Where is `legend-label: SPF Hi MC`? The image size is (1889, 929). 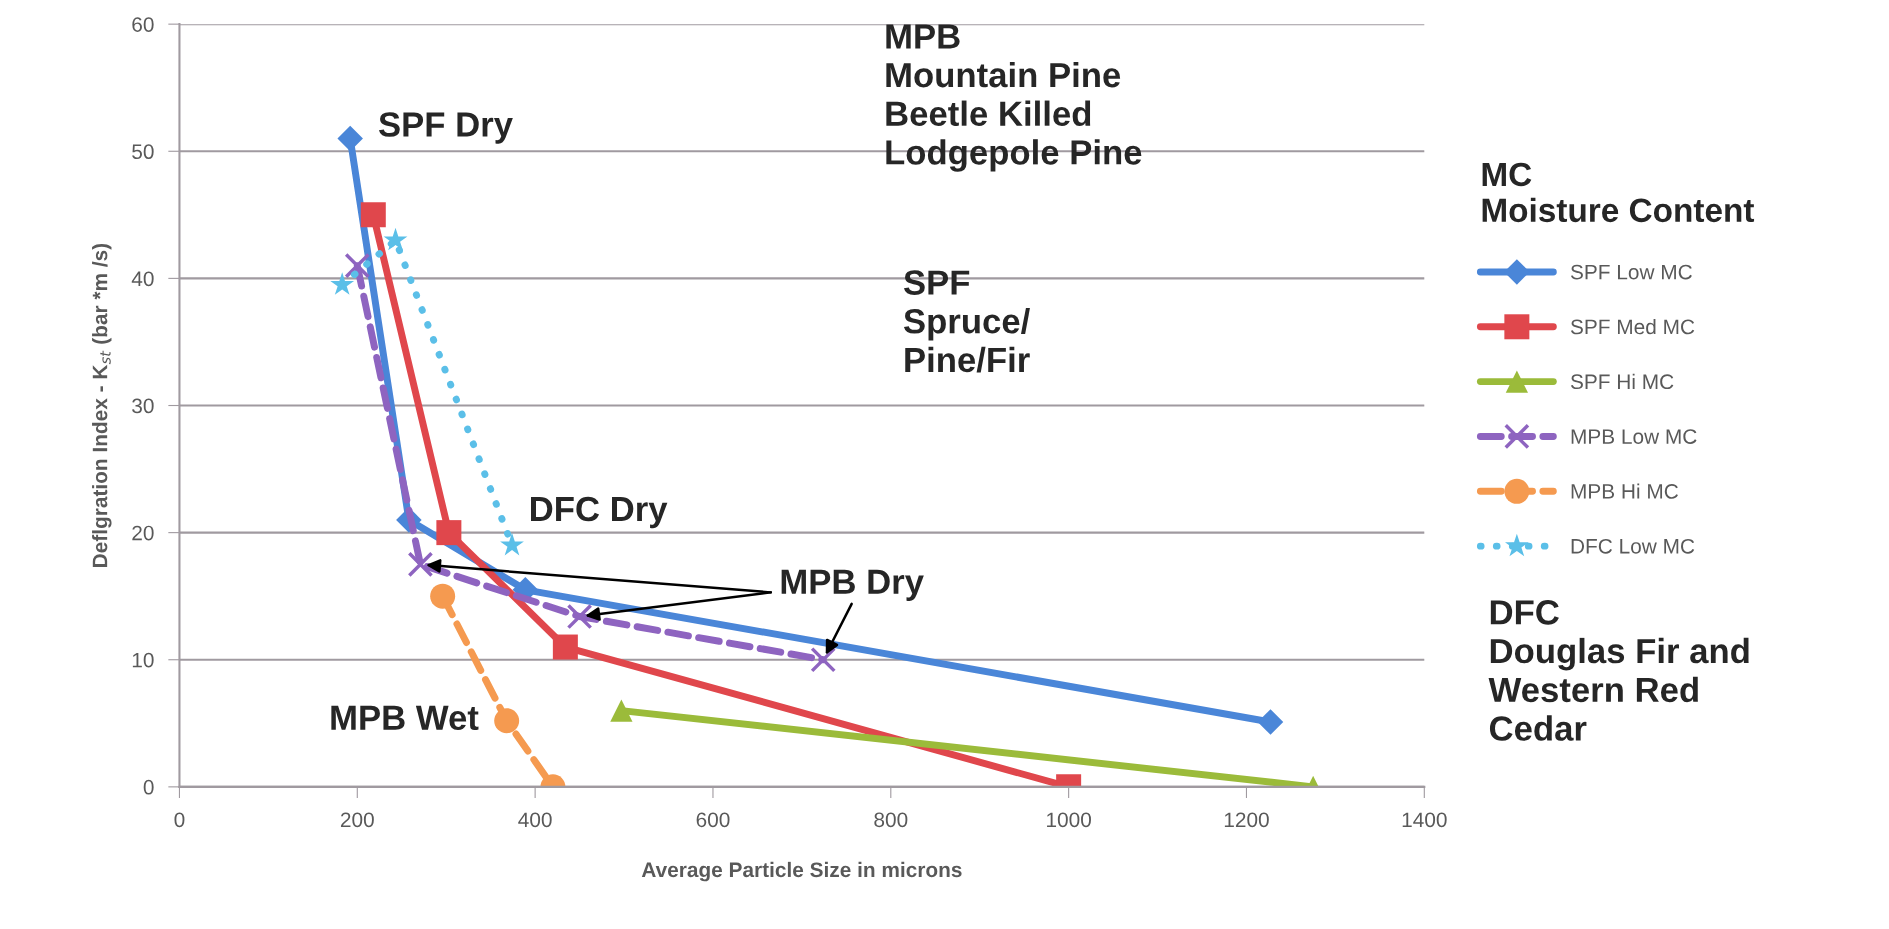
legend-label: SPF Hi MC is located at coordinates (1622, 381).